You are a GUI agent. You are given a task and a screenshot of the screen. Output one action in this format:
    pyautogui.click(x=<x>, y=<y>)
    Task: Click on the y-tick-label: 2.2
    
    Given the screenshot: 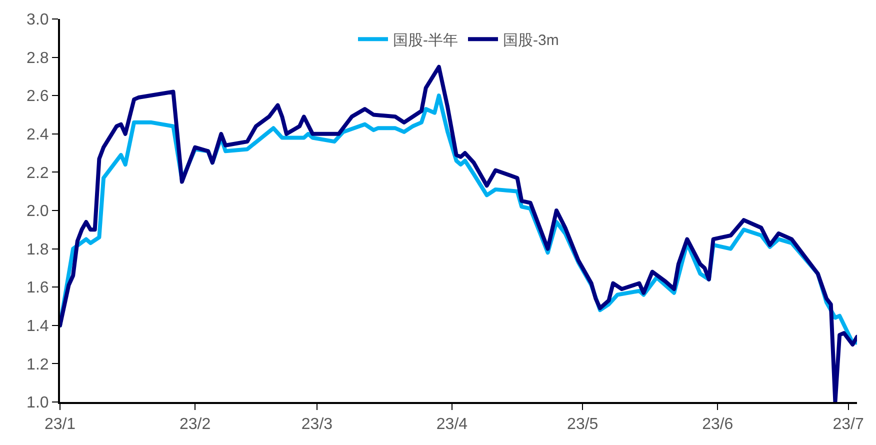 What is the action you would take?
    pyautogui.click(x=37, y=173)
    